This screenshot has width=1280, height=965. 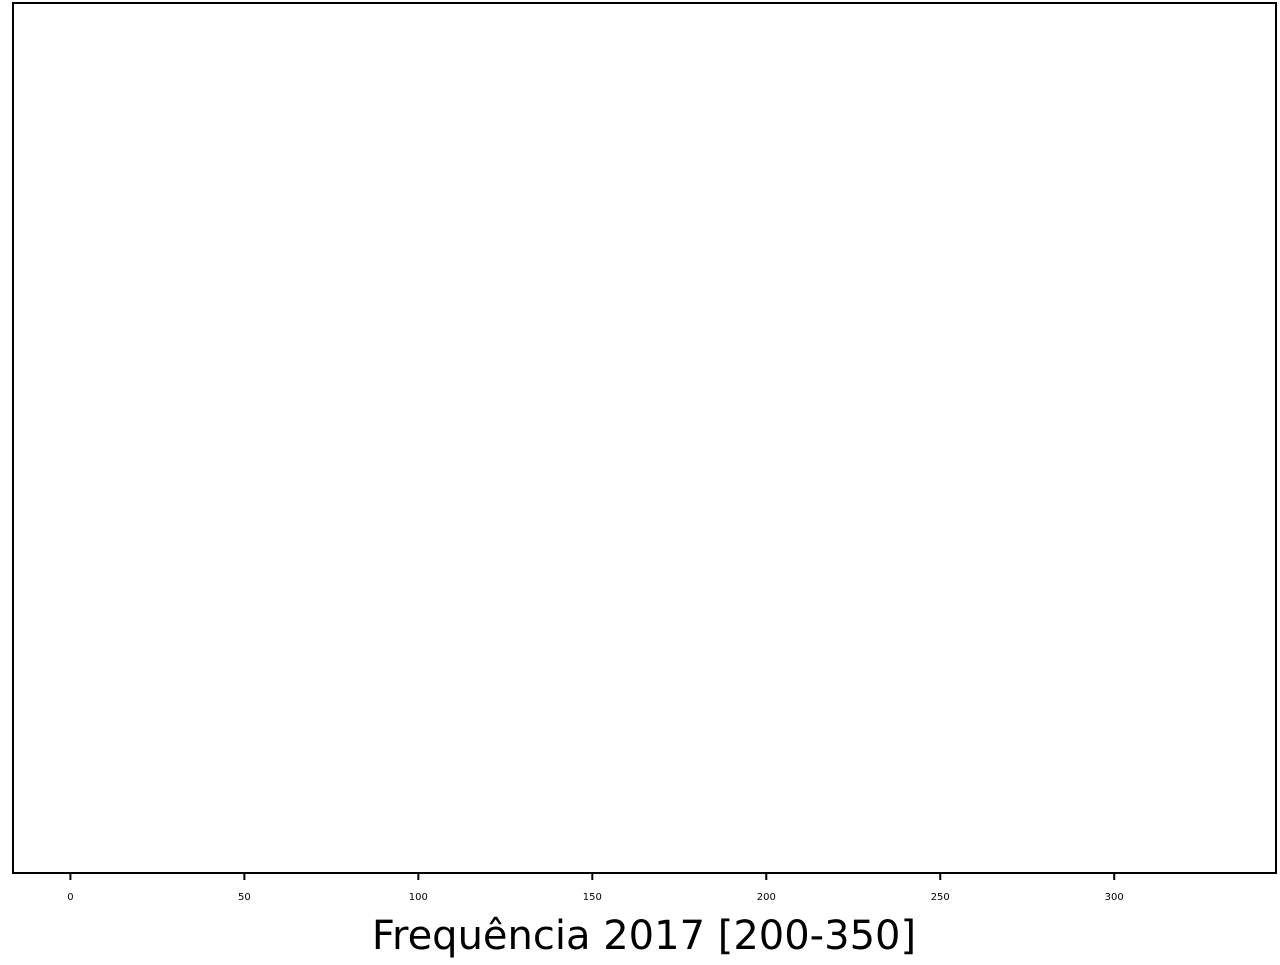 What do you see at coordinates (418, 897) in the screenshot?
I see `x-tick-label: 100` at bounding box center [418, 897].